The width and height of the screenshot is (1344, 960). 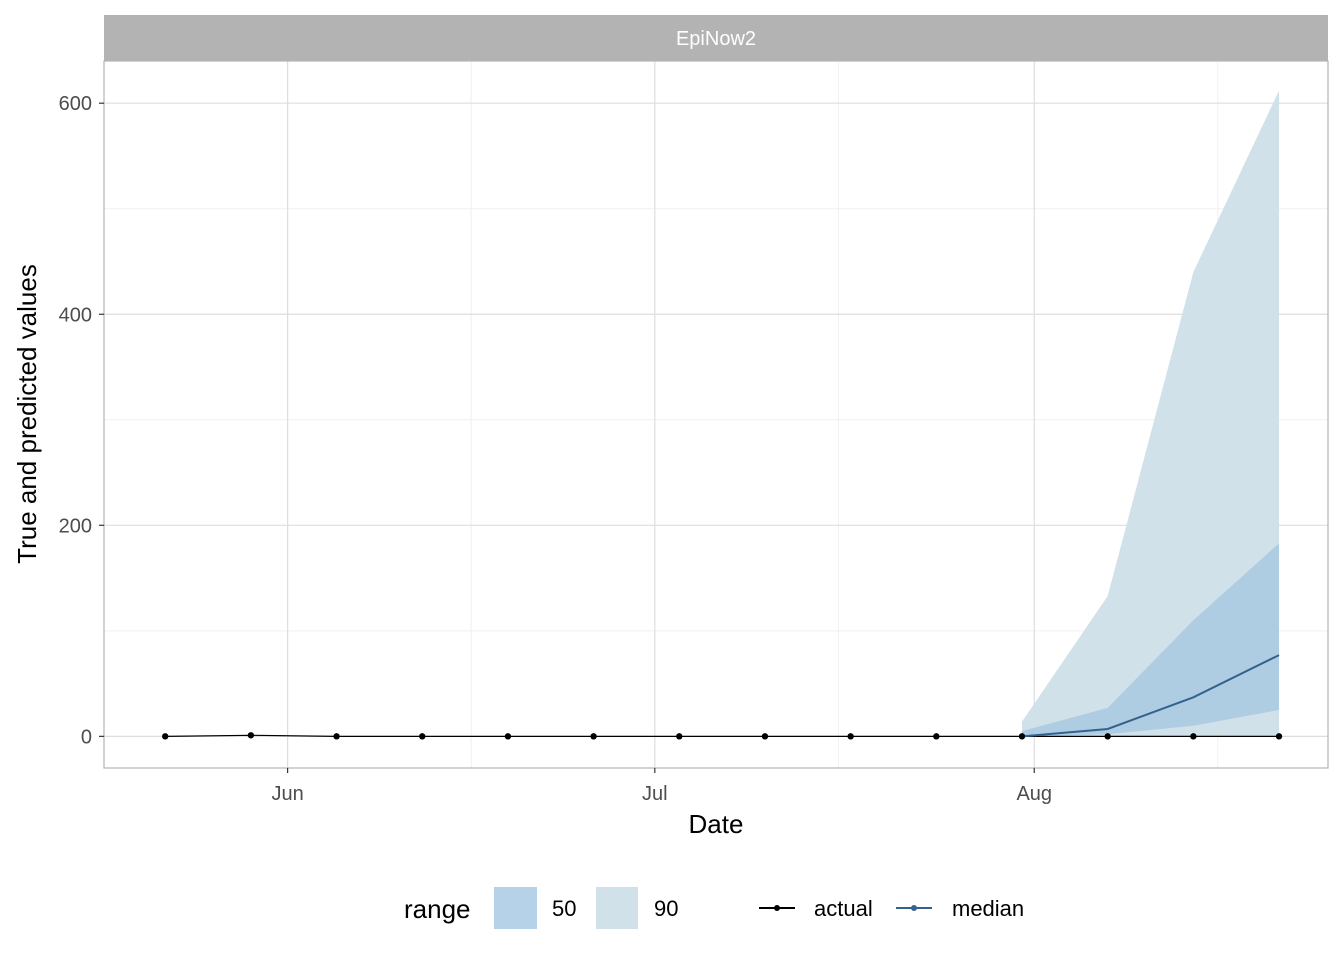 I want to click on panel-strip, so click(x=716, y=38).